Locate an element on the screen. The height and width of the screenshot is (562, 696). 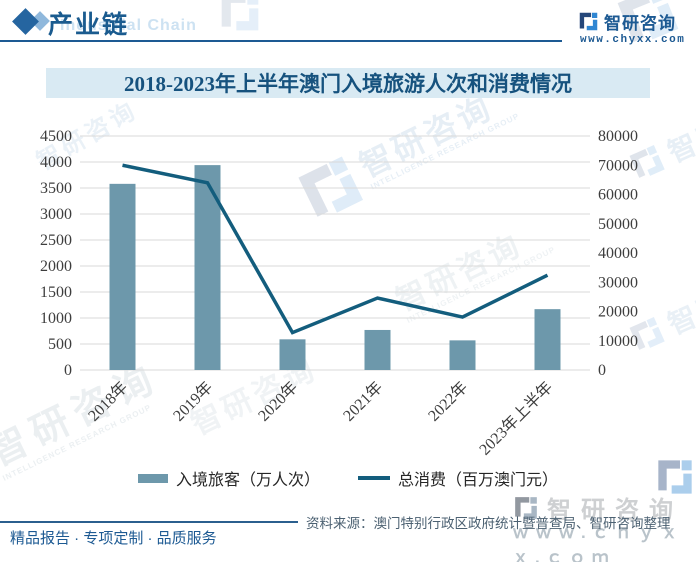
x-axis-label: 2021年 is located at coordinates (363, 401).